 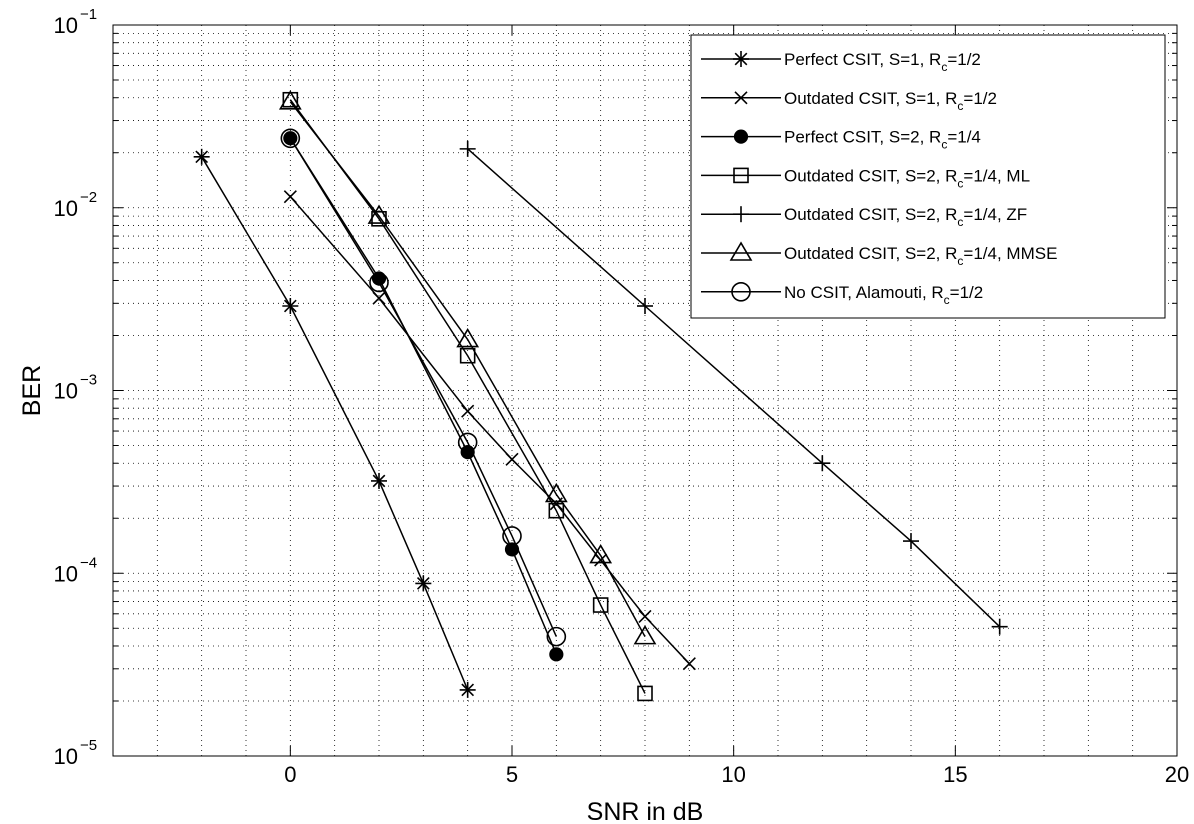 What do you see at coordinates (883, 295) in the screenshot?
I see `legend-label: No CSIT, Alamouti, Rc=1/2` at bounding box center [883, 295].